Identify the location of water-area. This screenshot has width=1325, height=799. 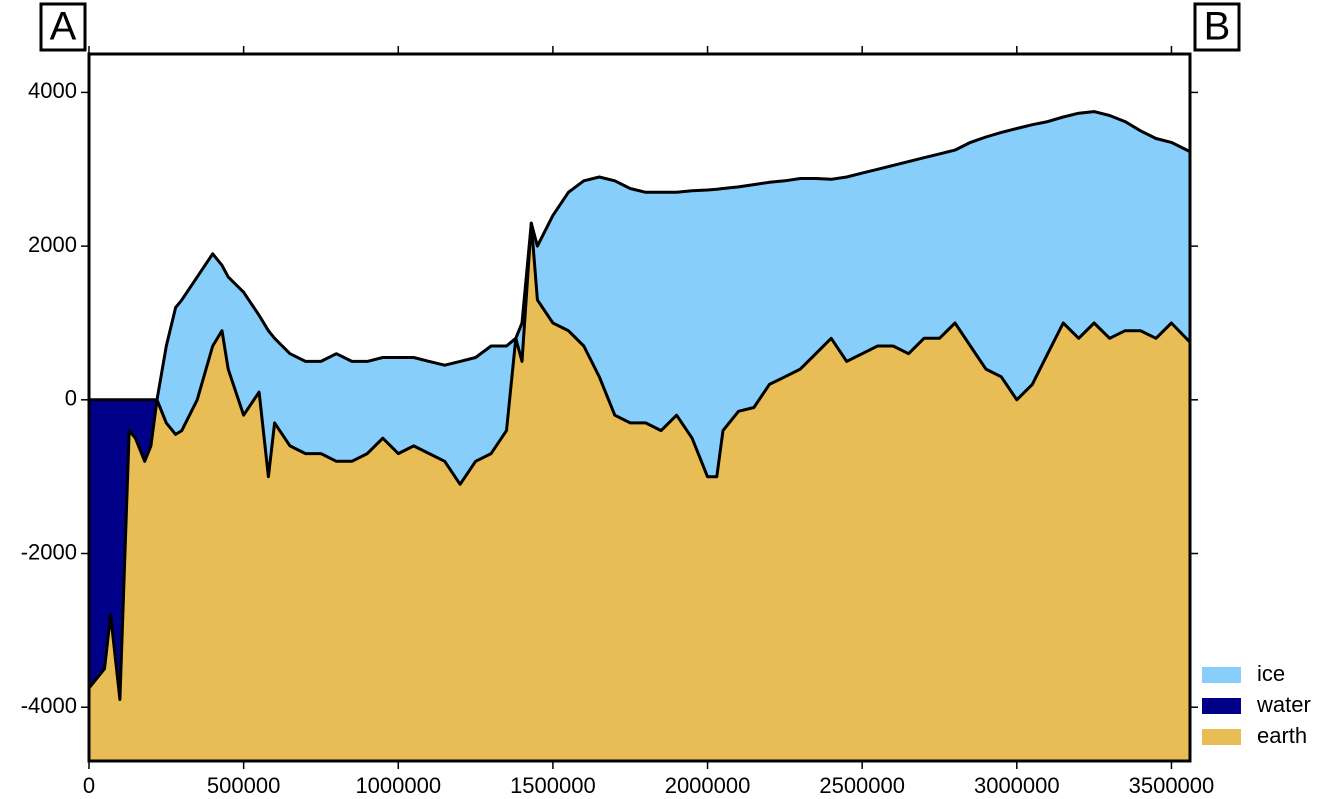
(123, 549).